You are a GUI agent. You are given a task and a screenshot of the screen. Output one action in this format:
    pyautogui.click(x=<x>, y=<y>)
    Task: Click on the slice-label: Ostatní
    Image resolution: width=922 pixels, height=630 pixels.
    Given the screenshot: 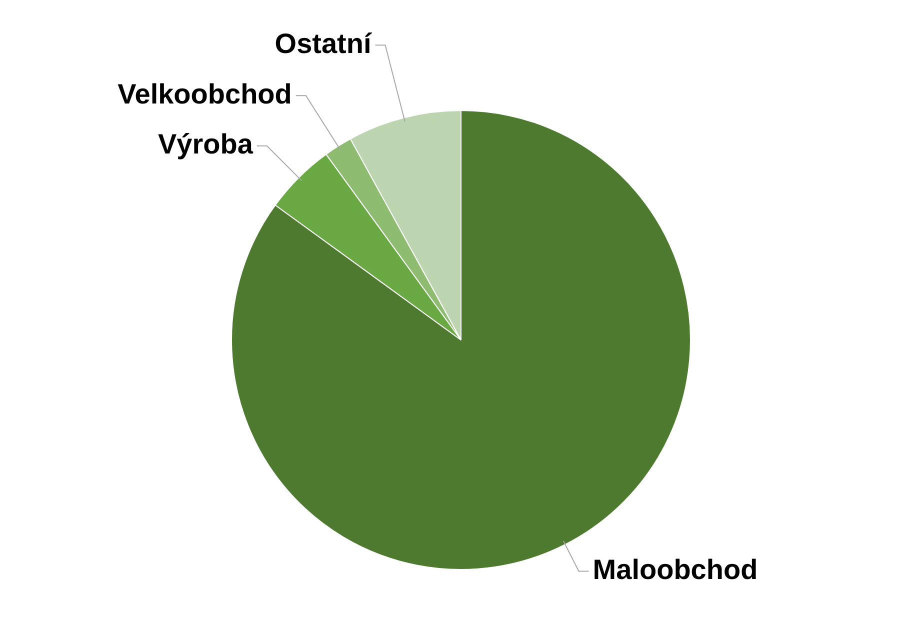 What is the action you would take?
    pyautogui.click(x=323, y=43)
    